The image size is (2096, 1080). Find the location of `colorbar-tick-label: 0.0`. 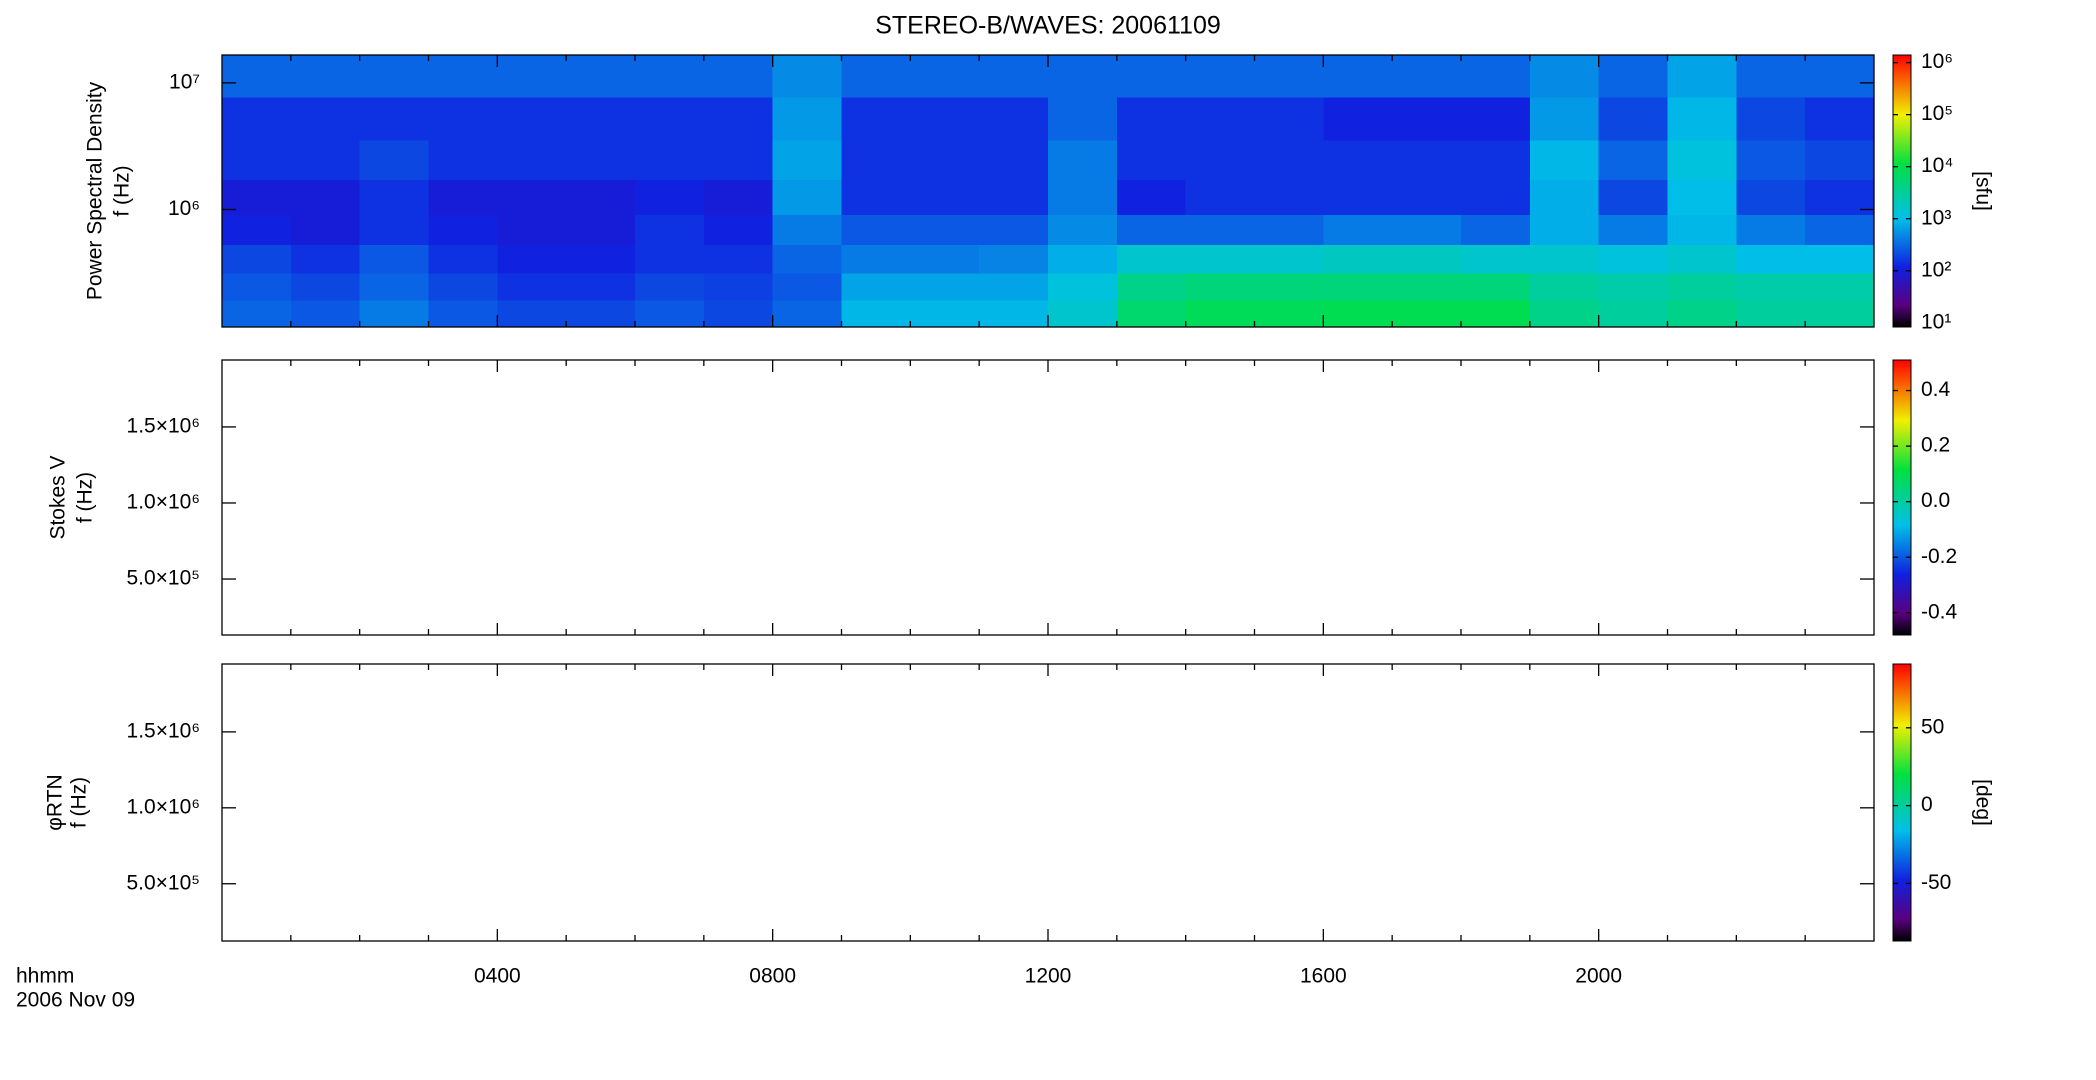

colorbar-tick-label: 0.0 is located at coordinates (1935, 500).